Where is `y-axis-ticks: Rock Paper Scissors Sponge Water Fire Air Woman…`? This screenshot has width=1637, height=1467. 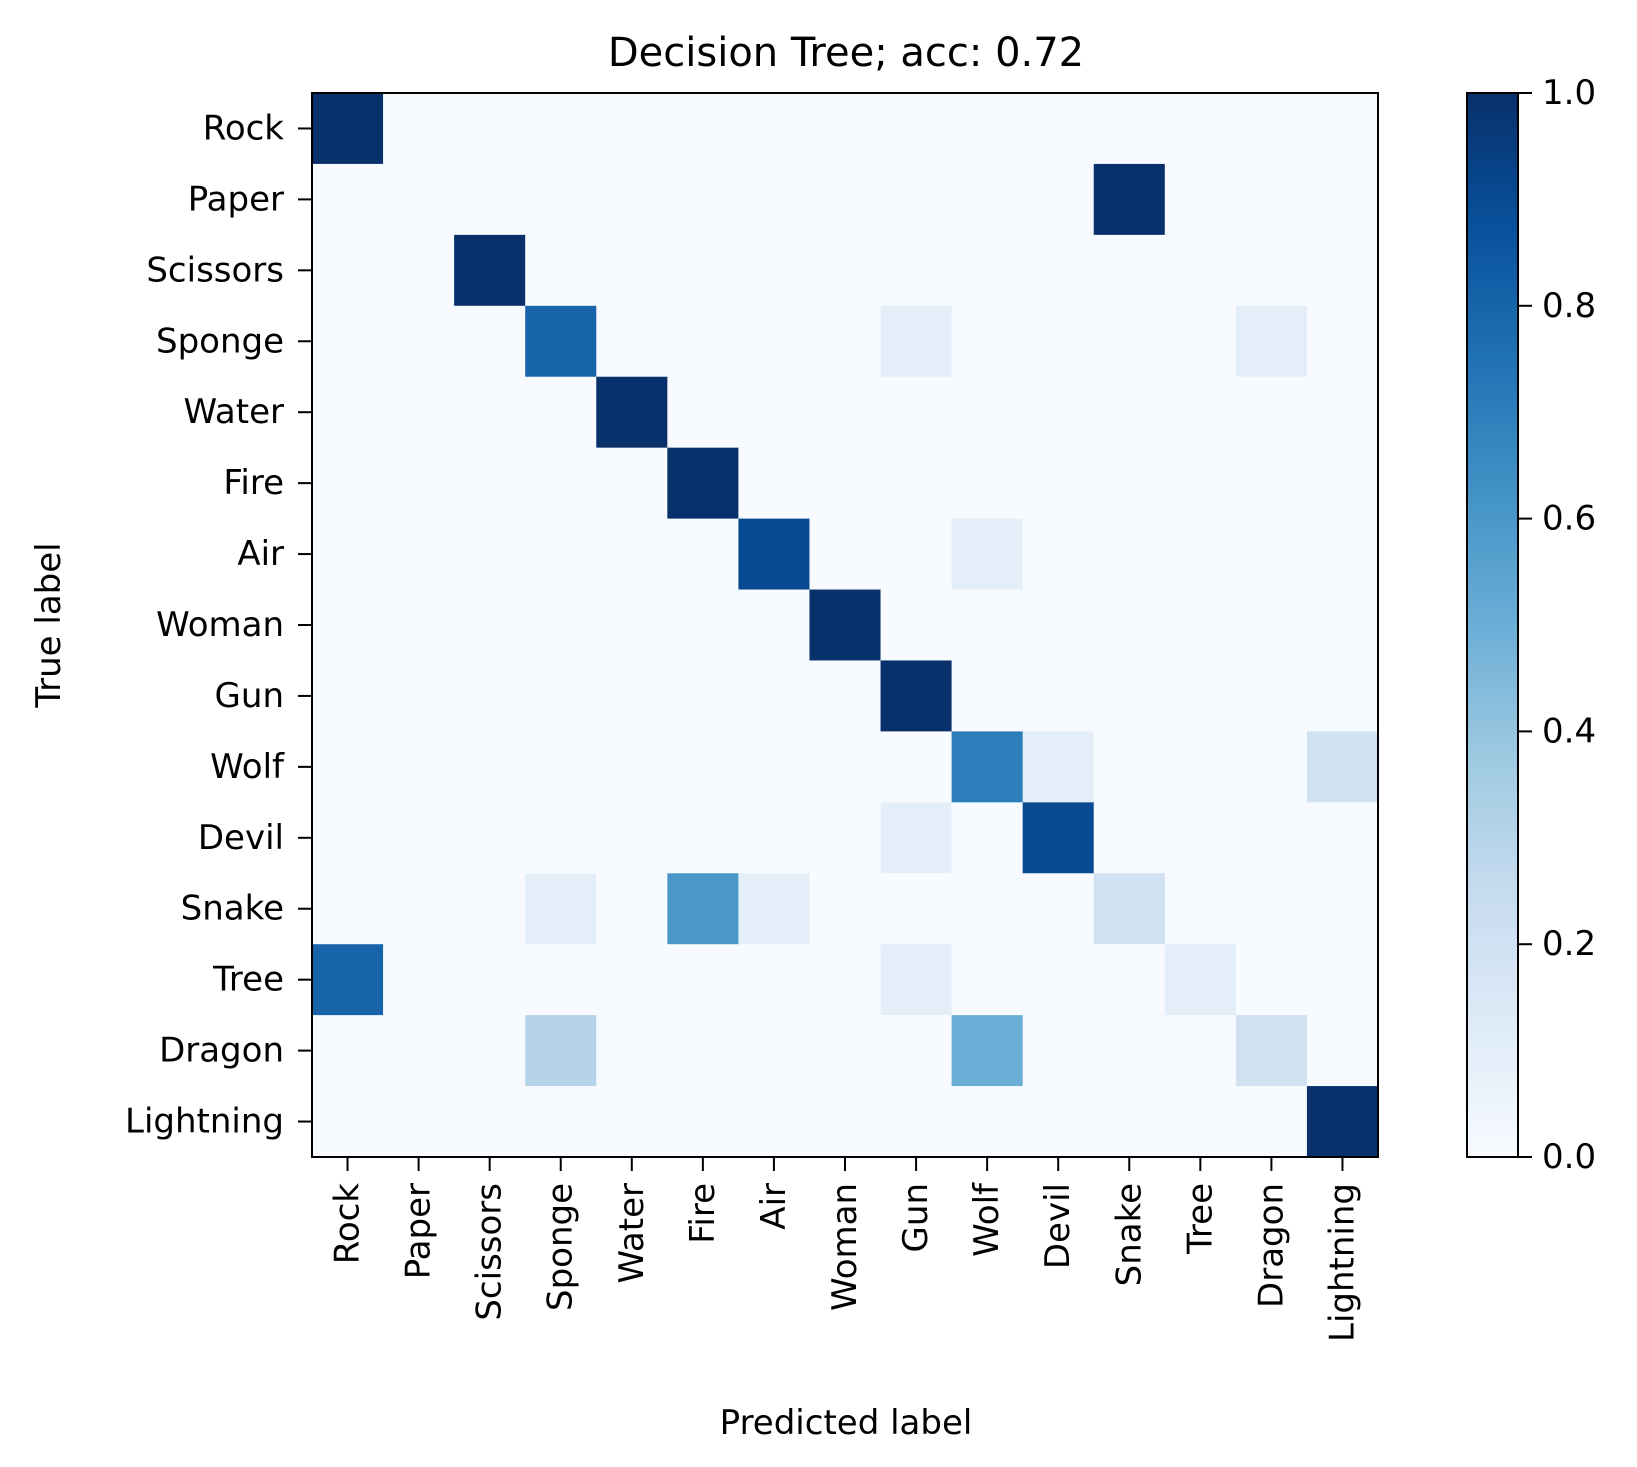 y-axis-ticks: Rock Paper Scissors Sponge Water Fire Air Woman… is located at coordinates (218, 625).